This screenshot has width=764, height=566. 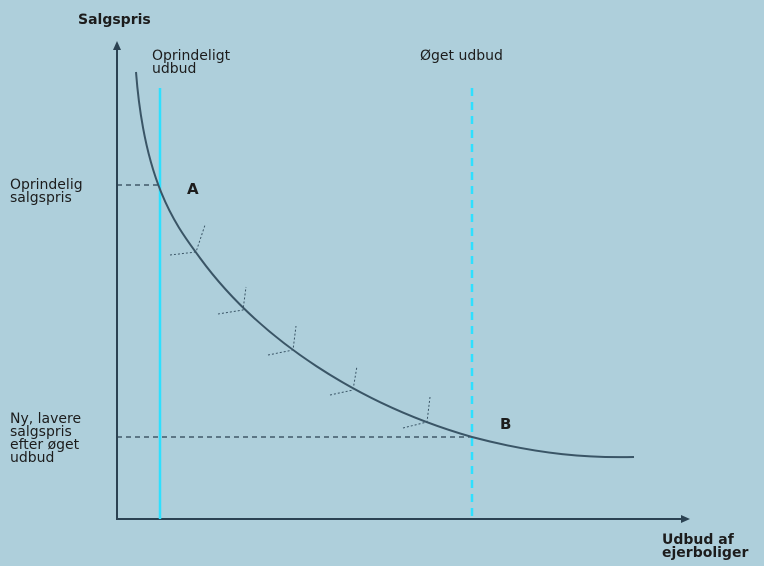 I want to click on original-supply-label: Oprindeligt udbud, so click(x=191, y=62).